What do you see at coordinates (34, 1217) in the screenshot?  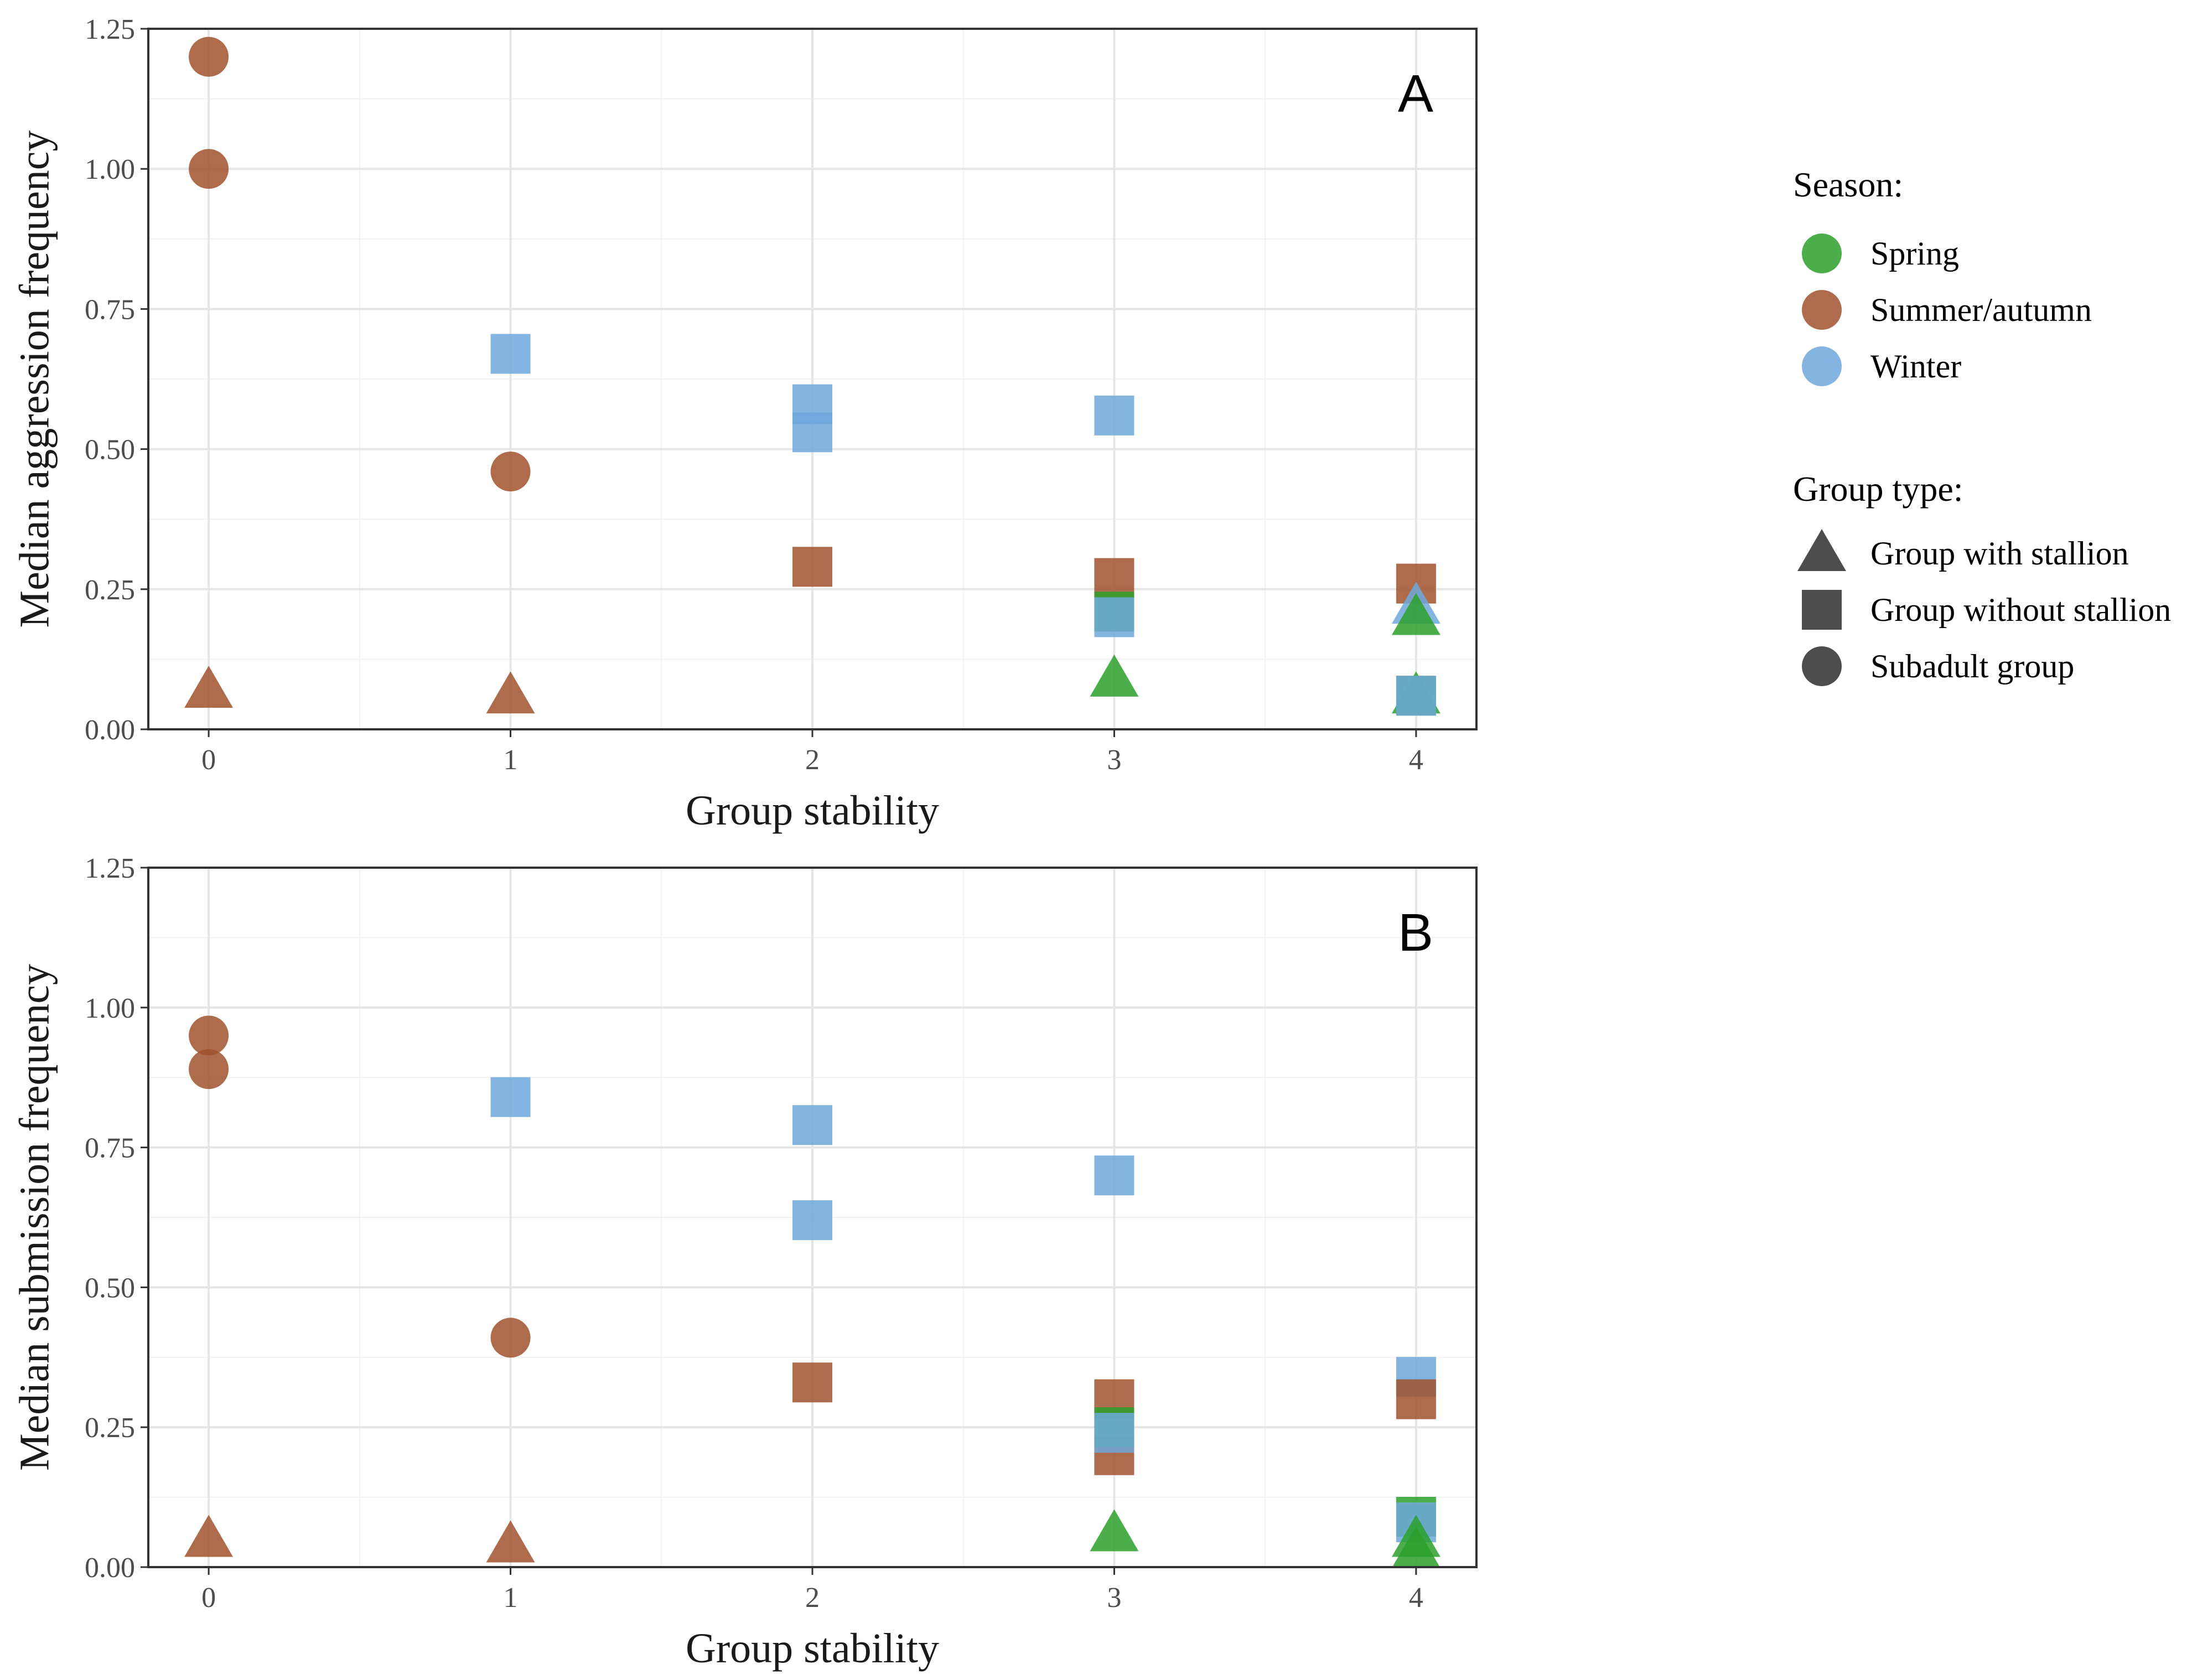 I see `y-axis-title: Median submission frequency` at bounding box center [34, 1217].